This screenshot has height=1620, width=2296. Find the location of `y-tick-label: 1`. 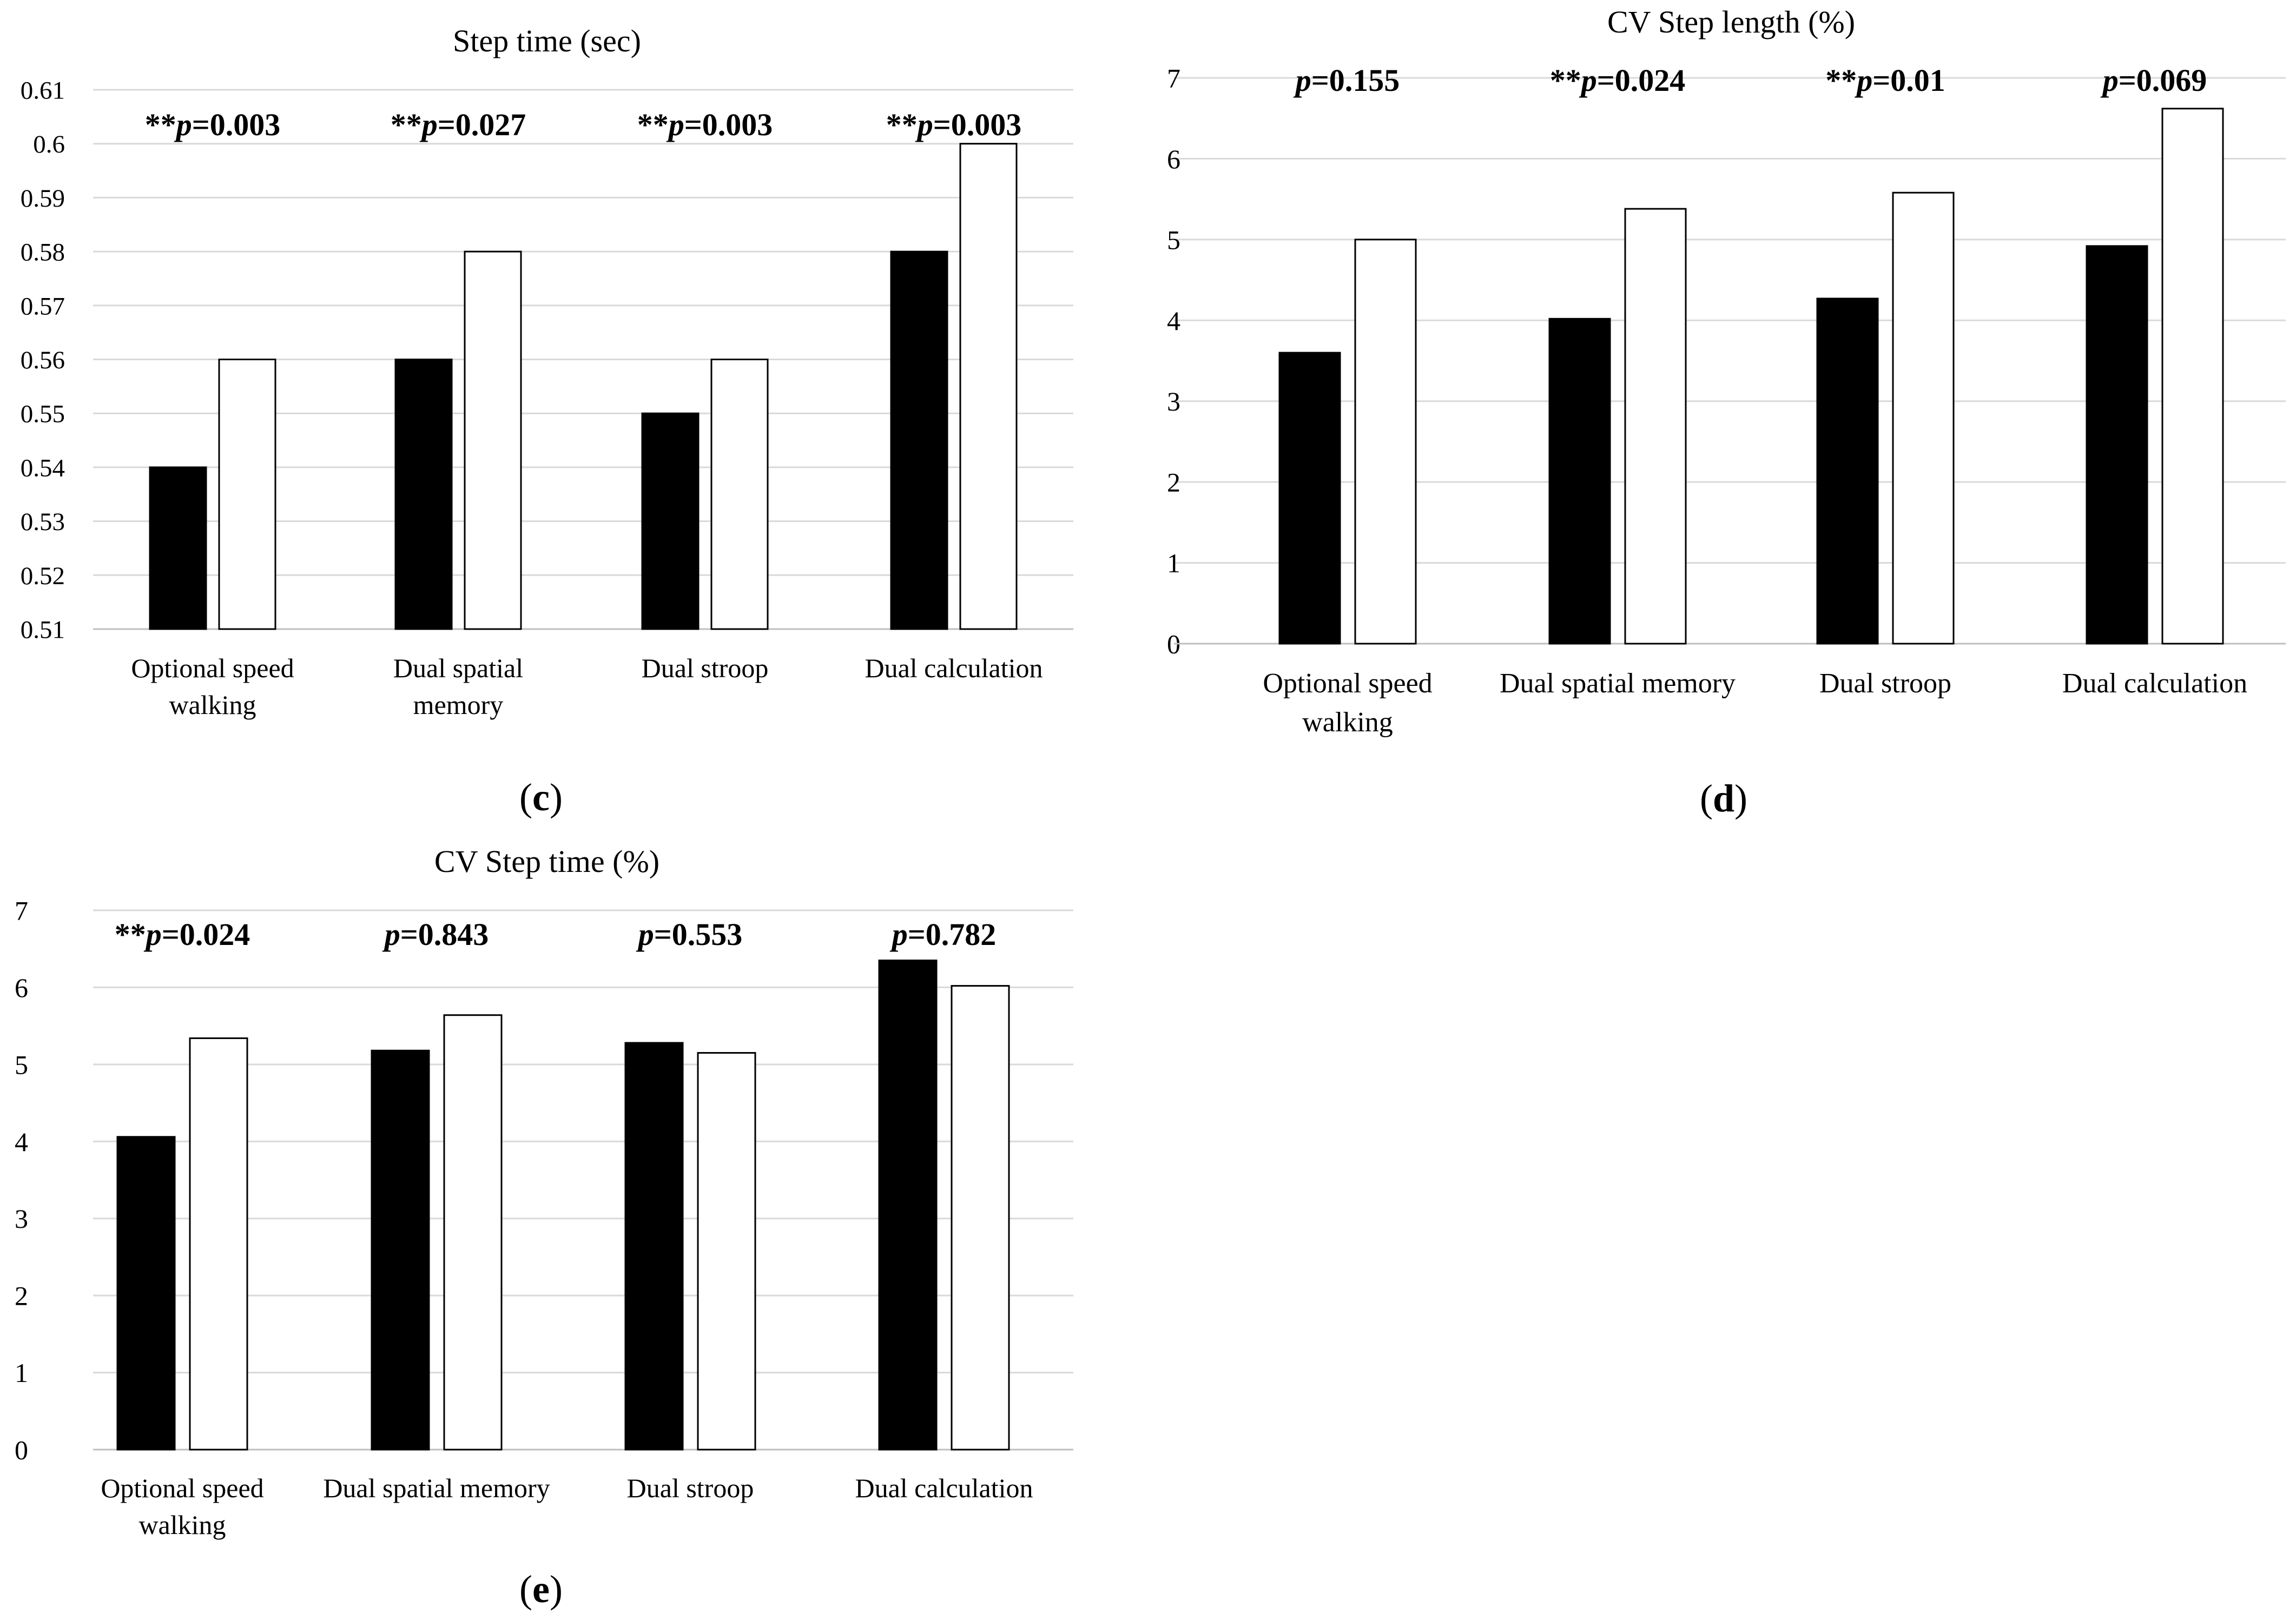

y-tick-label: 1 is located at coordinates (1173, 563).